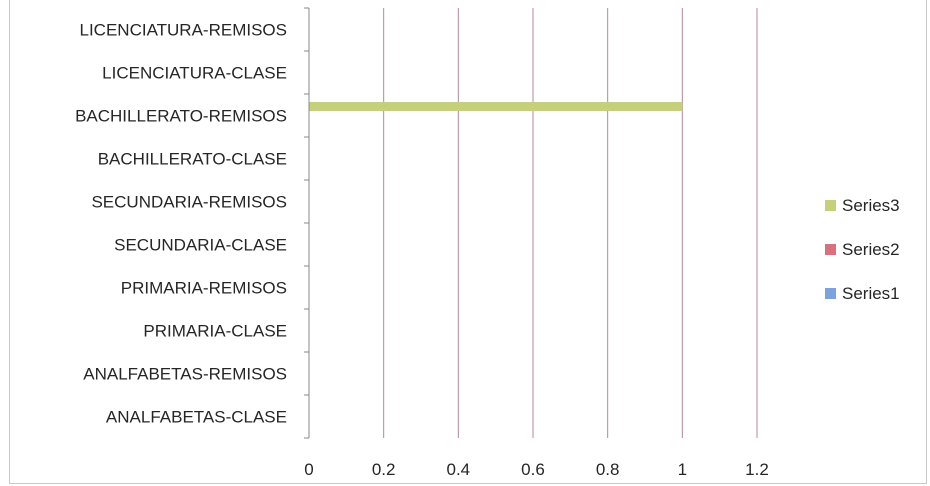 The height and width of the screenshot is (486, 930). What do you see at coordinates (184, 30) in the screenshot?
I see `category-label: LICENCIATURA-REMISOS` at bounding box center [184, 30].